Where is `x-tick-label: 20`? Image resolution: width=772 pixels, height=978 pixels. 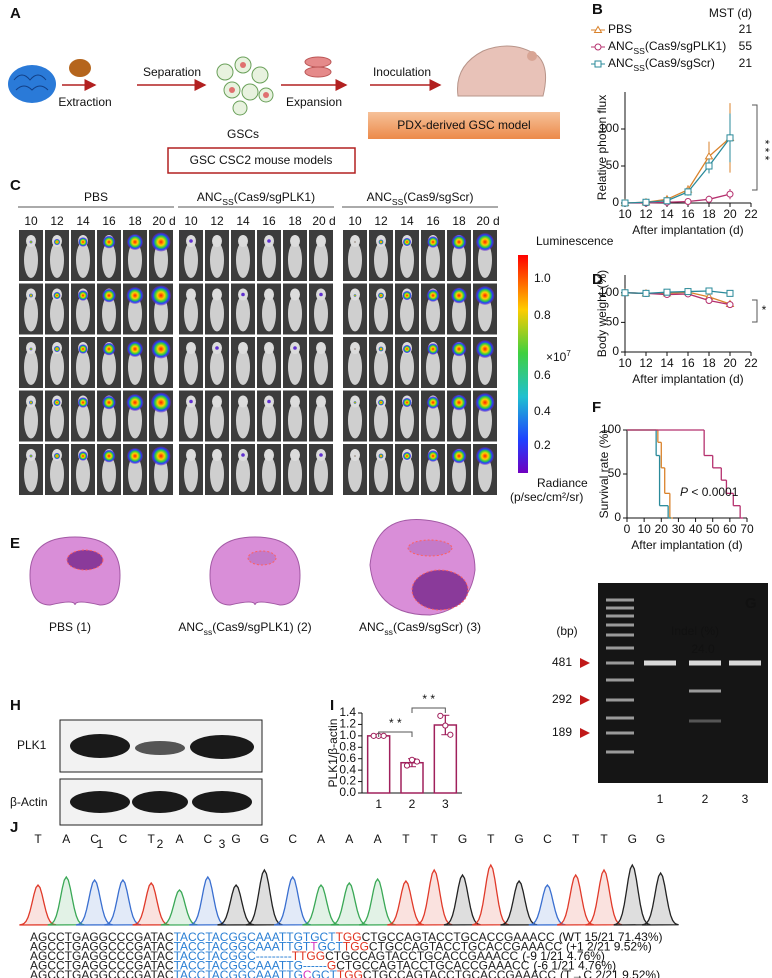
x-tick-label: 20 is located at coordinates (730, 214).